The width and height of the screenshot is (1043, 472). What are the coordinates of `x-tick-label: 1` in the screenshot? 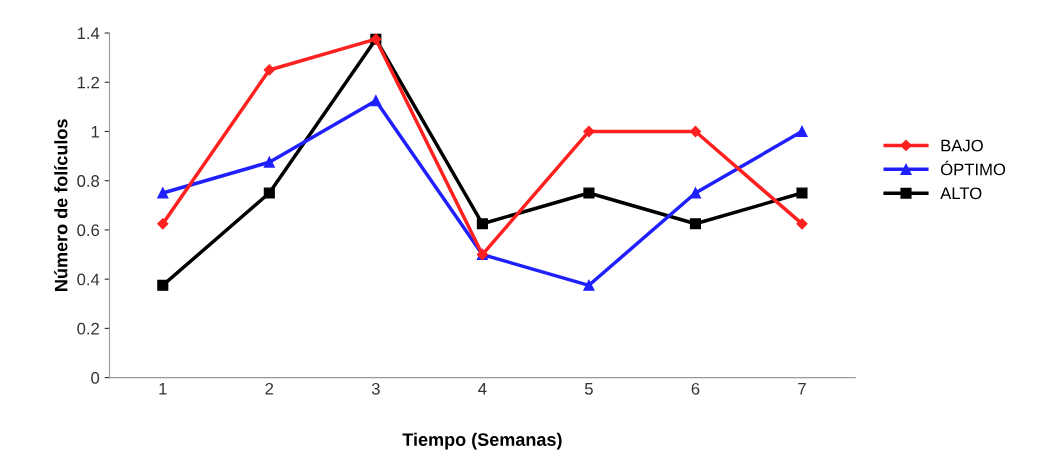 It's located at (163, 389).